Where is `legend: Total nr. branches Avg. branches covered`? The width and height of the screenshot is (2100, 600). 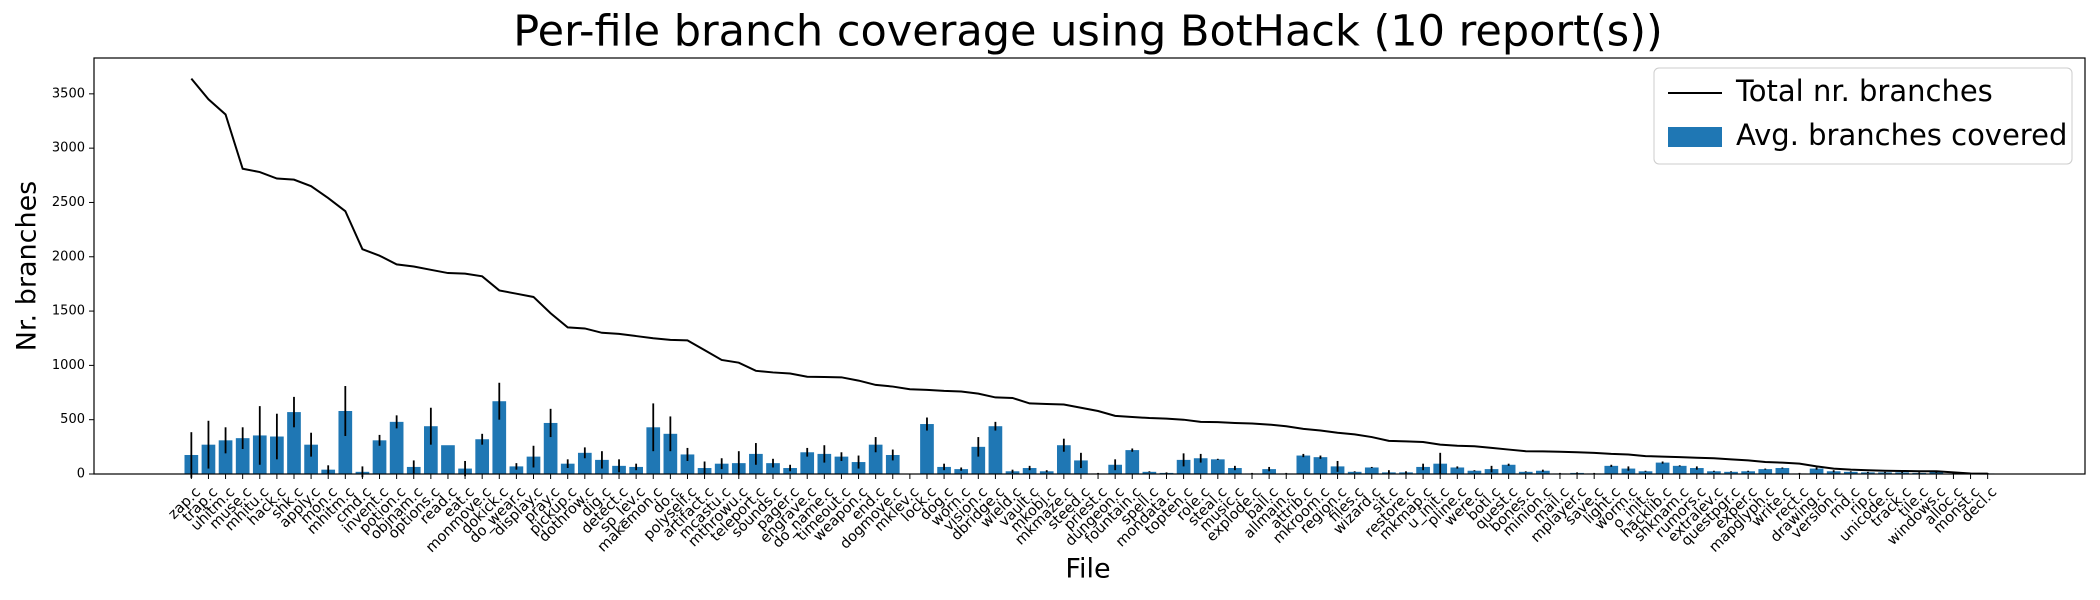 legend: Total nr. branches Avg. branches covered is located at coordinates (1863, 116).